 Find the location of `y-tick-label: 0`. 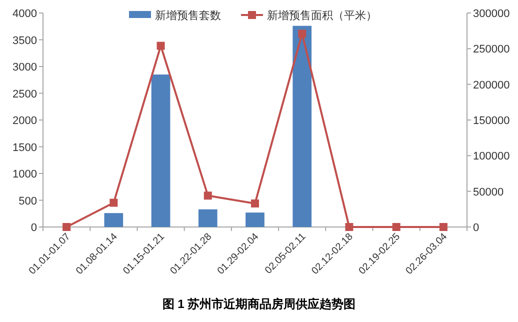

y-tick-label: 0 is located at coordinates (33, 228).